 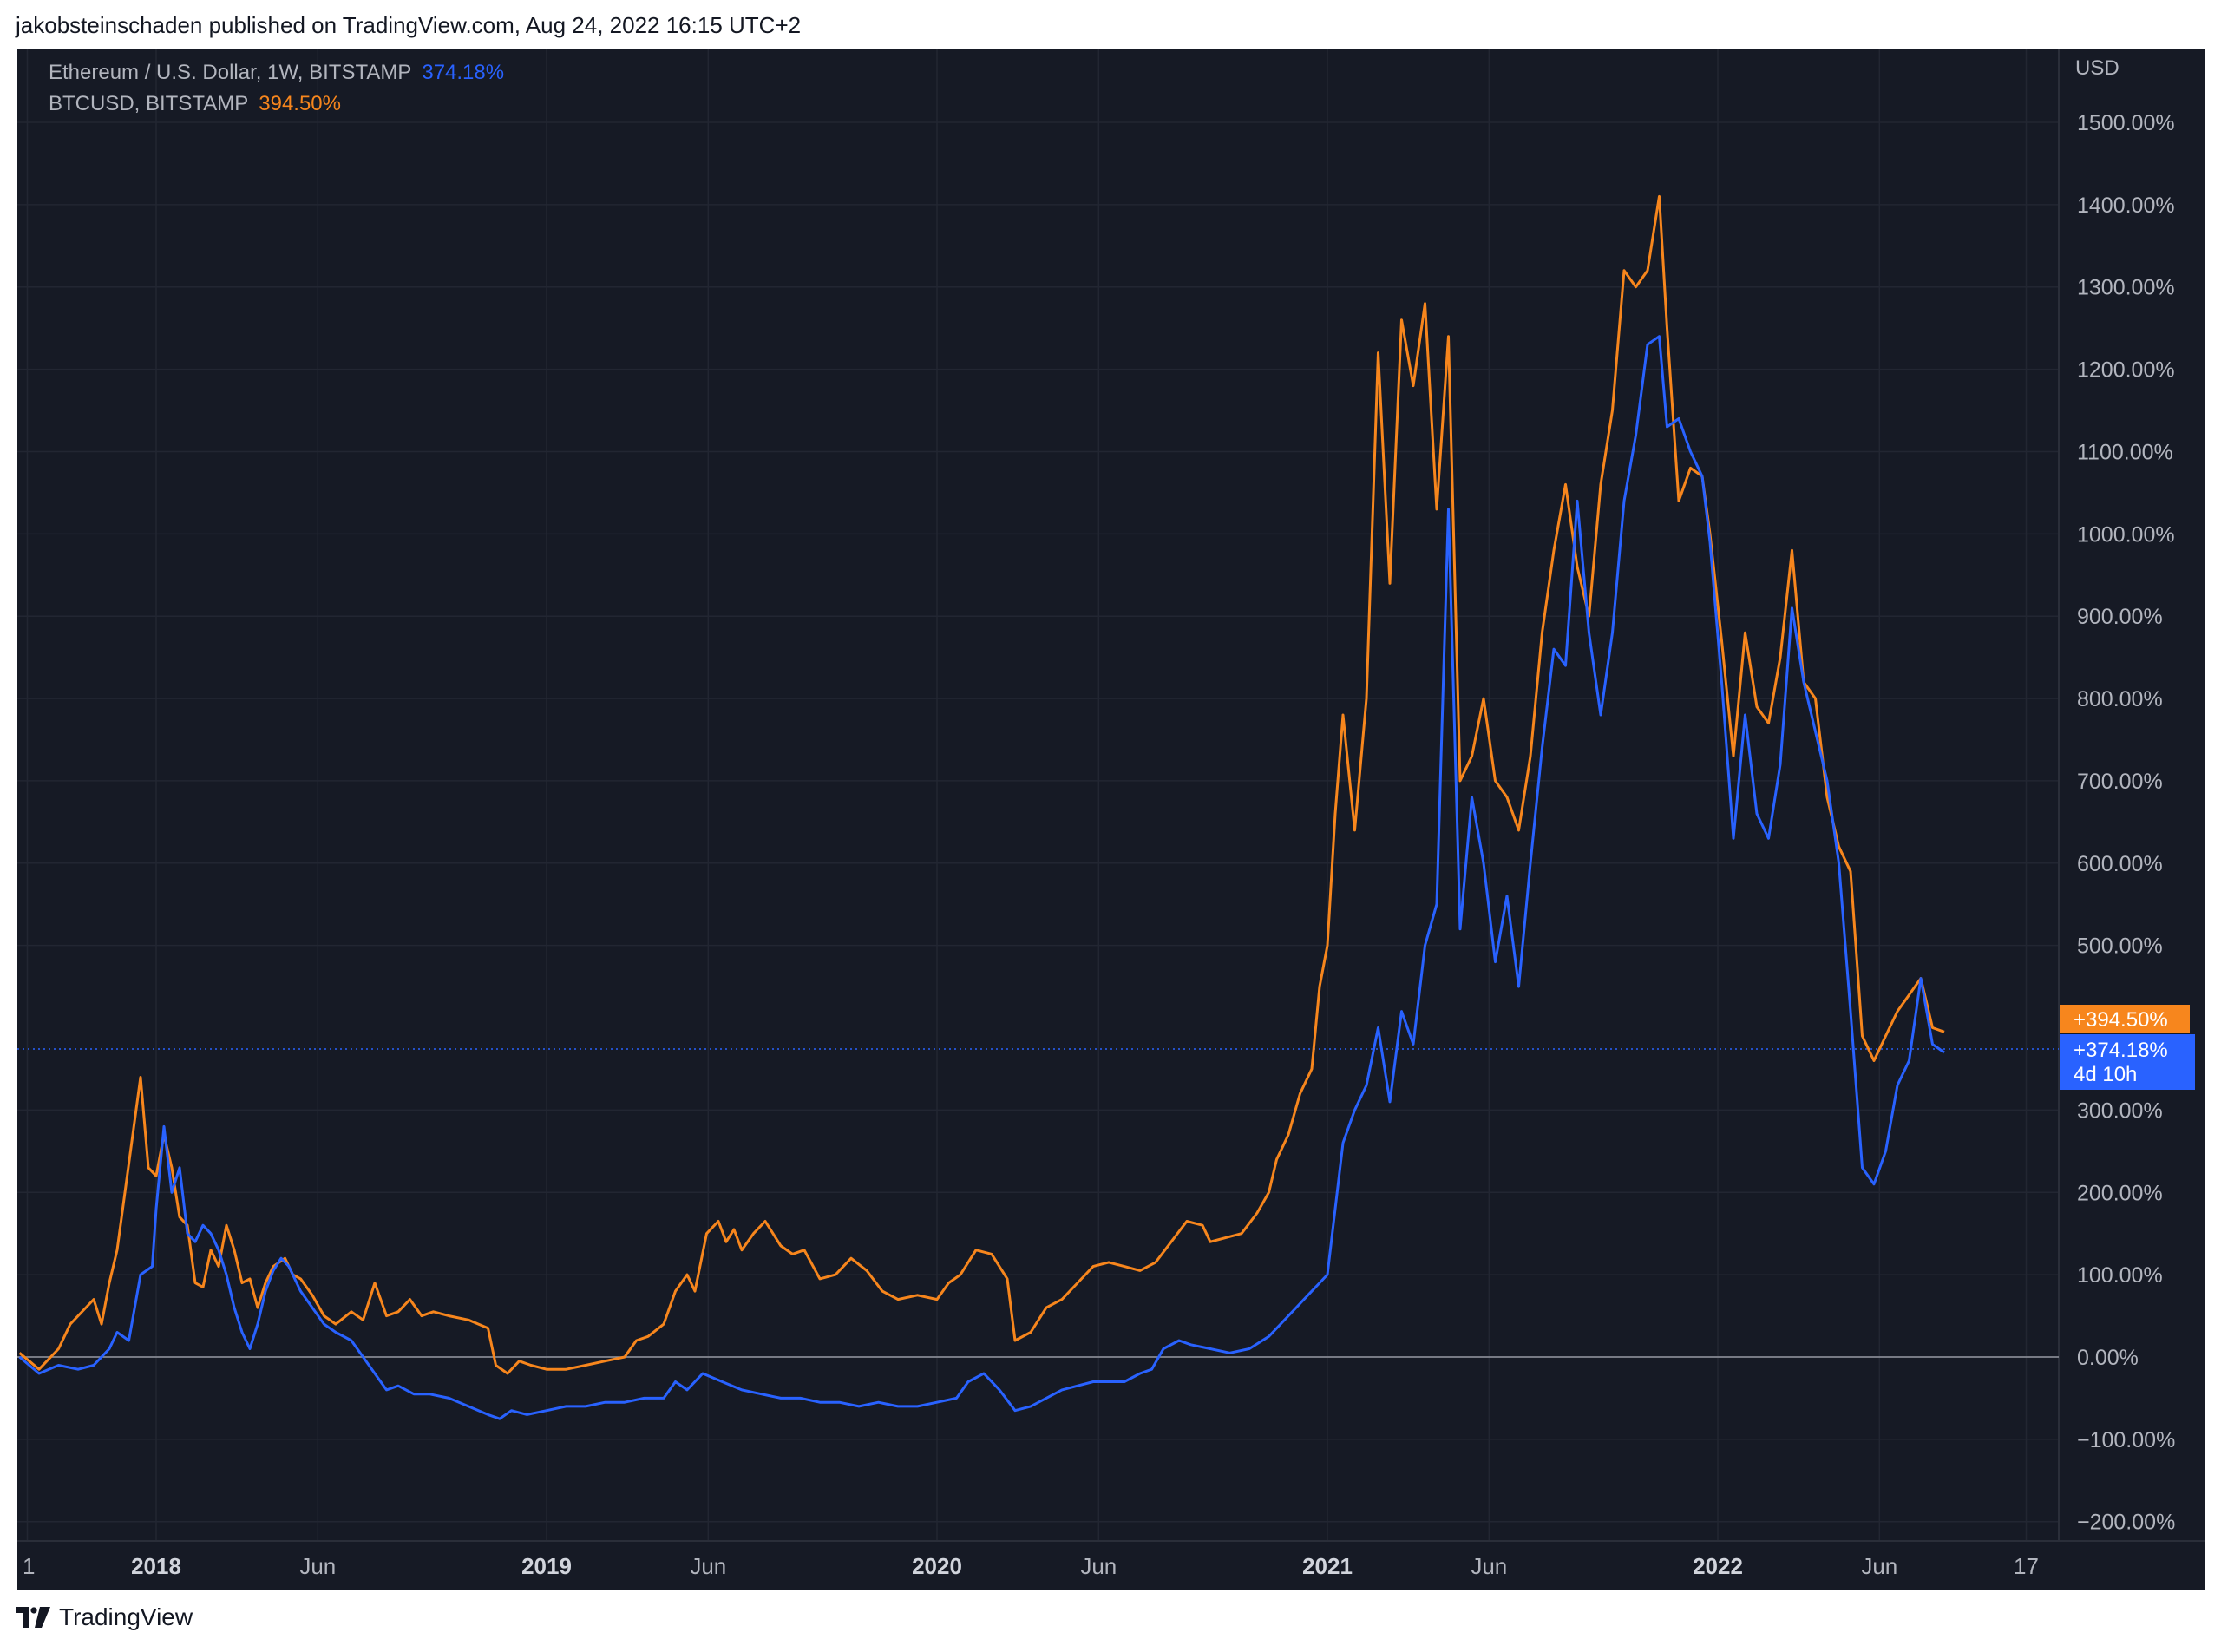 I want to click on y-tick-label: 1500.00%, so click(x=2126, y=123).